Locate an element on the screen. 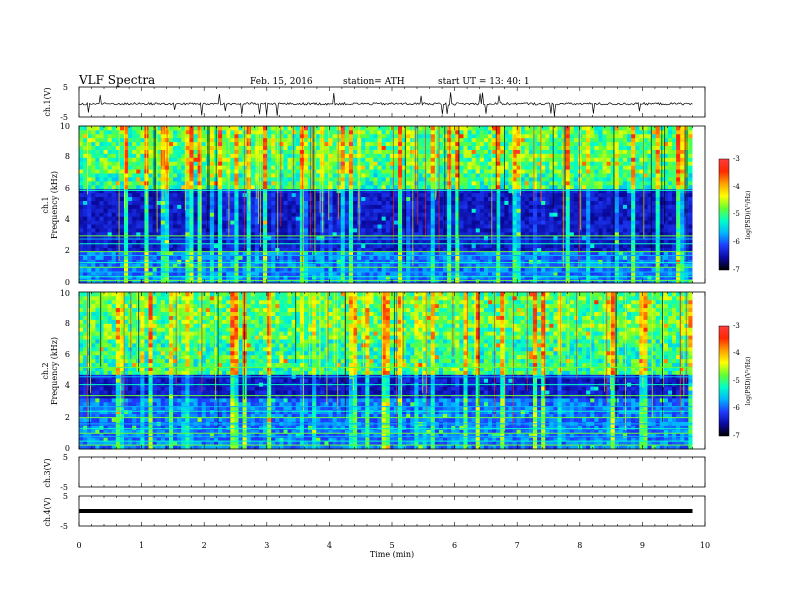  start-time-label: start UT = 13: 40: 1 is located at coordinates (484, 82).